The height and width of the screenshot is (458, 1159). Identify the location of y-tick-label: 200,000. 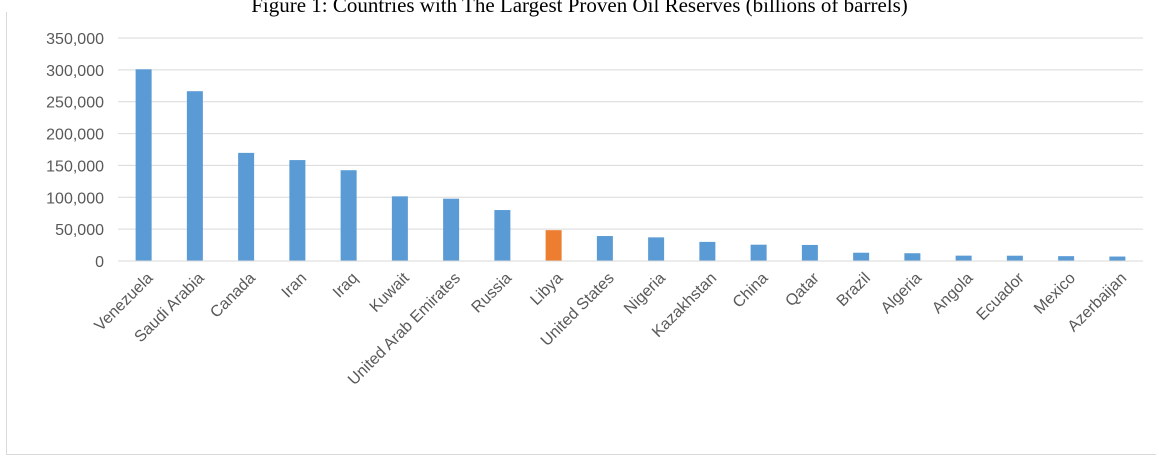
(75, 135).